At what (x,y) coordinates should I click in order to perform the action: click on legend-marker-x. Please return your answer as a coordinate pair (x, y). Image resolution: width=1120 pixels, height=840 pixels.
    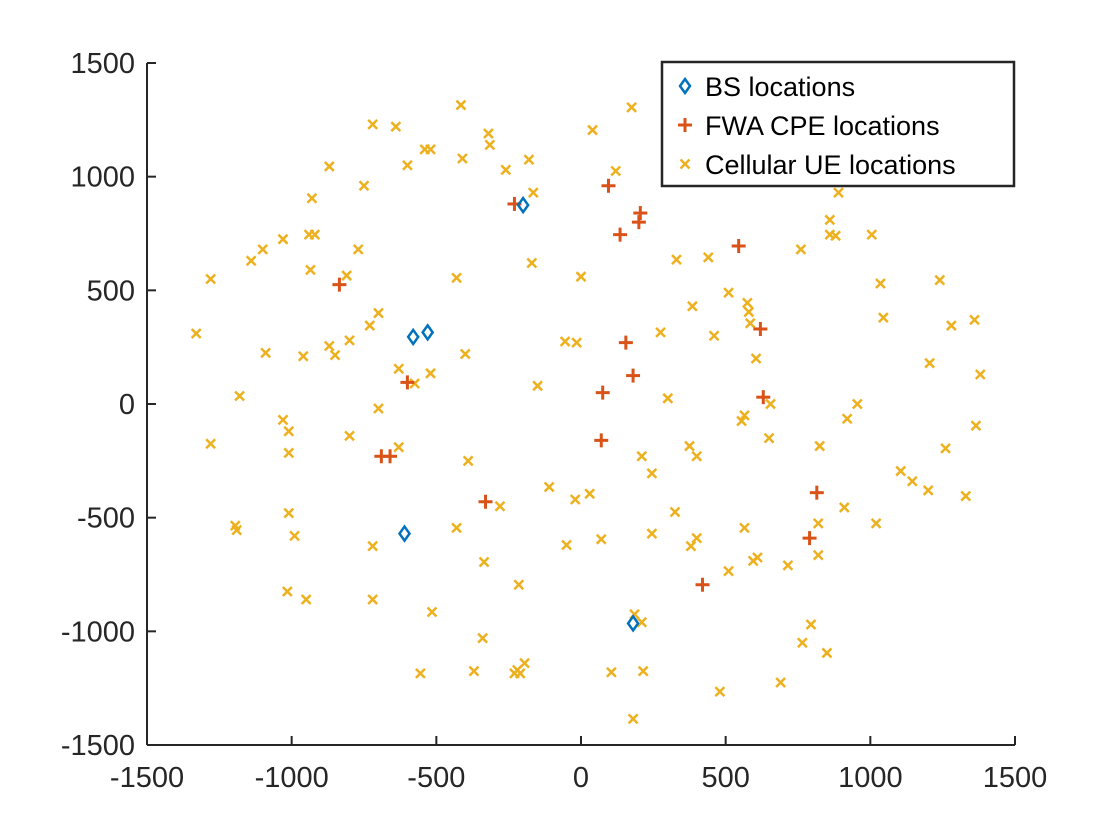
    Looking at the image, I should click on (685, 164).